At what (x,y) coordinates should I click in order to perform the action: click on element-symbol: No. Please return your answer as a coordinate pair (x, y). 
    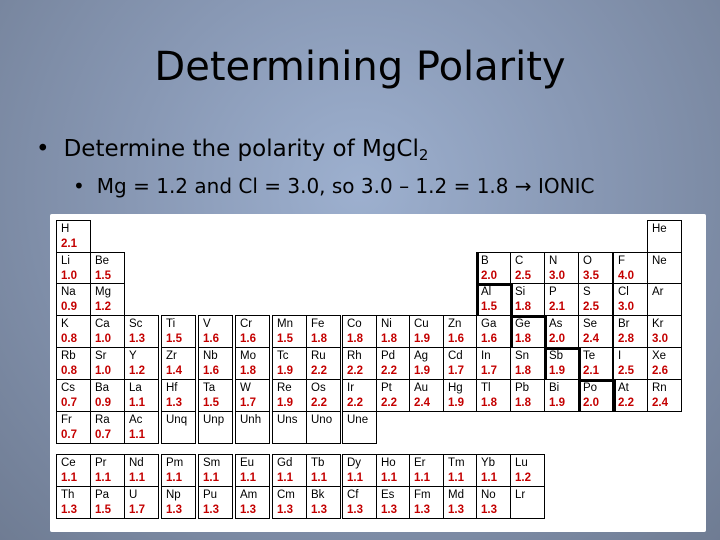
    Looking at the image, I should click on (488, 495).